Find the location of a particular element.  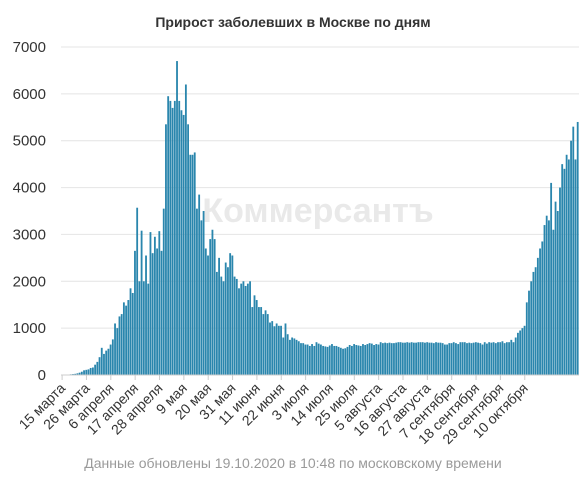

y-tick-label: 4000 is located at coordinates (29, 188).